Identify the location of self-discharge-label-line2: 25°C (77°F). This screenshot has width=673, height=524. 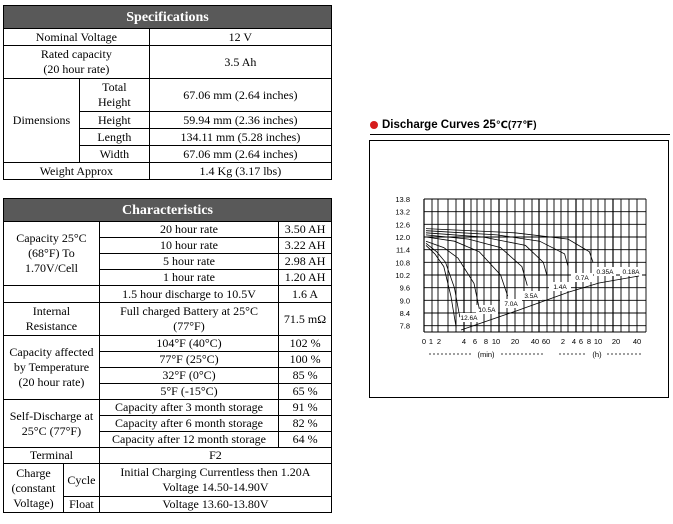
(51, 430).